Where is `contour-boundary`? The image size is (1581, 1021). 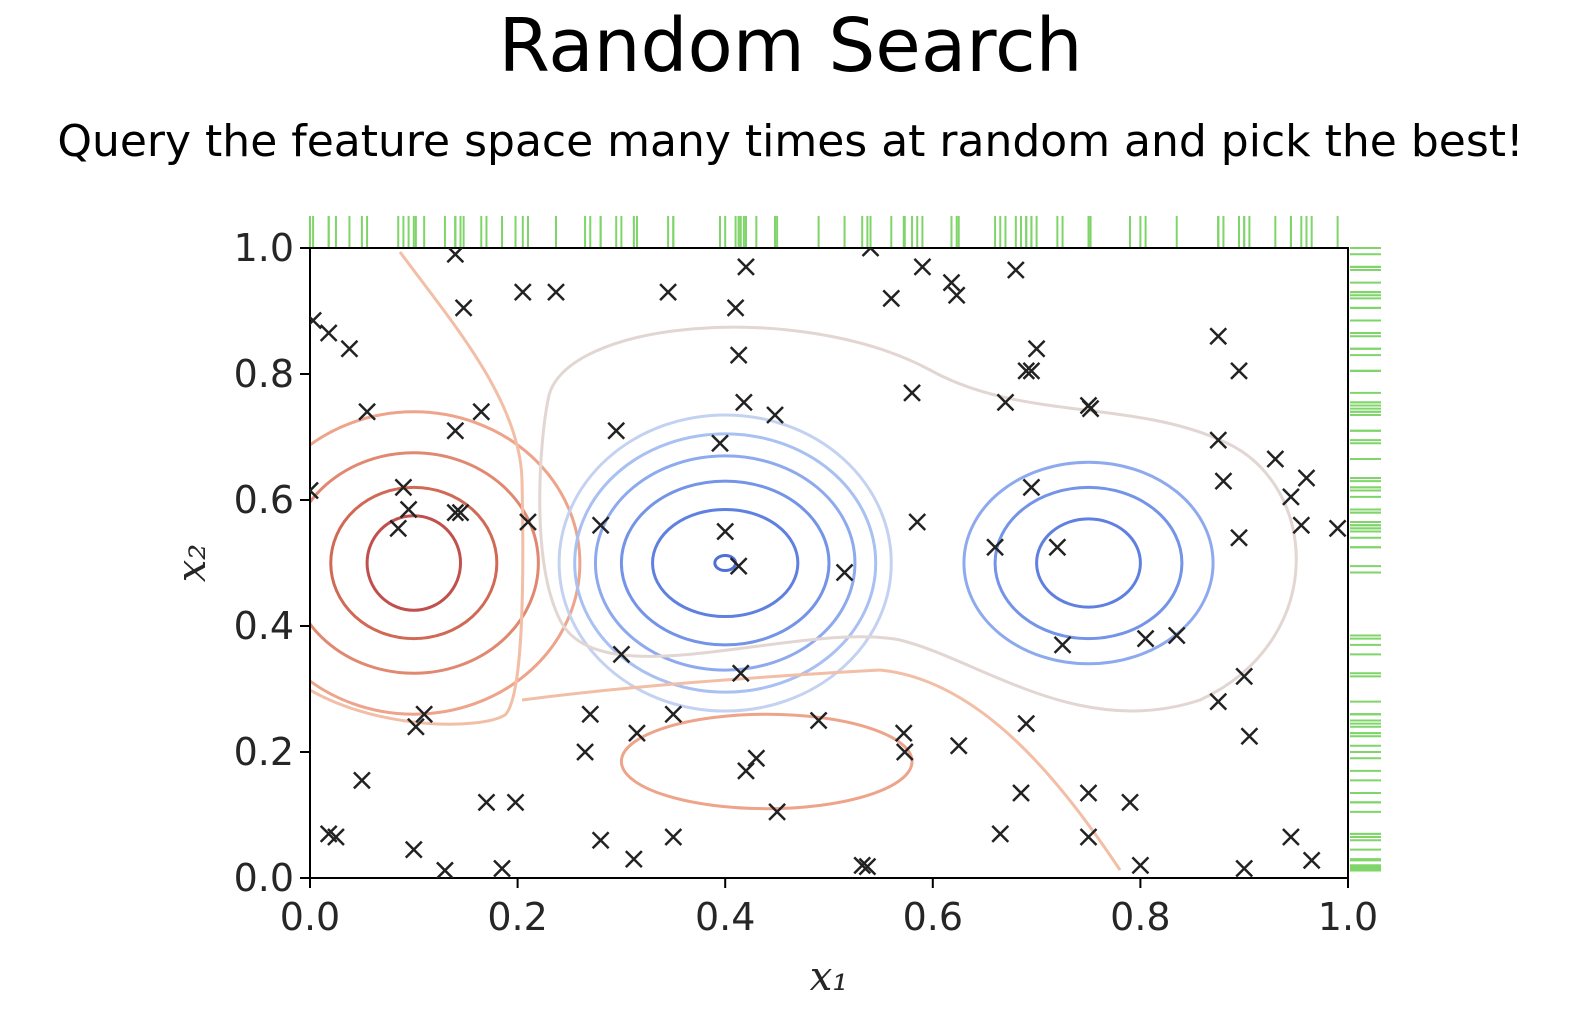
contour-boundary is located at coordinates (417, 488).